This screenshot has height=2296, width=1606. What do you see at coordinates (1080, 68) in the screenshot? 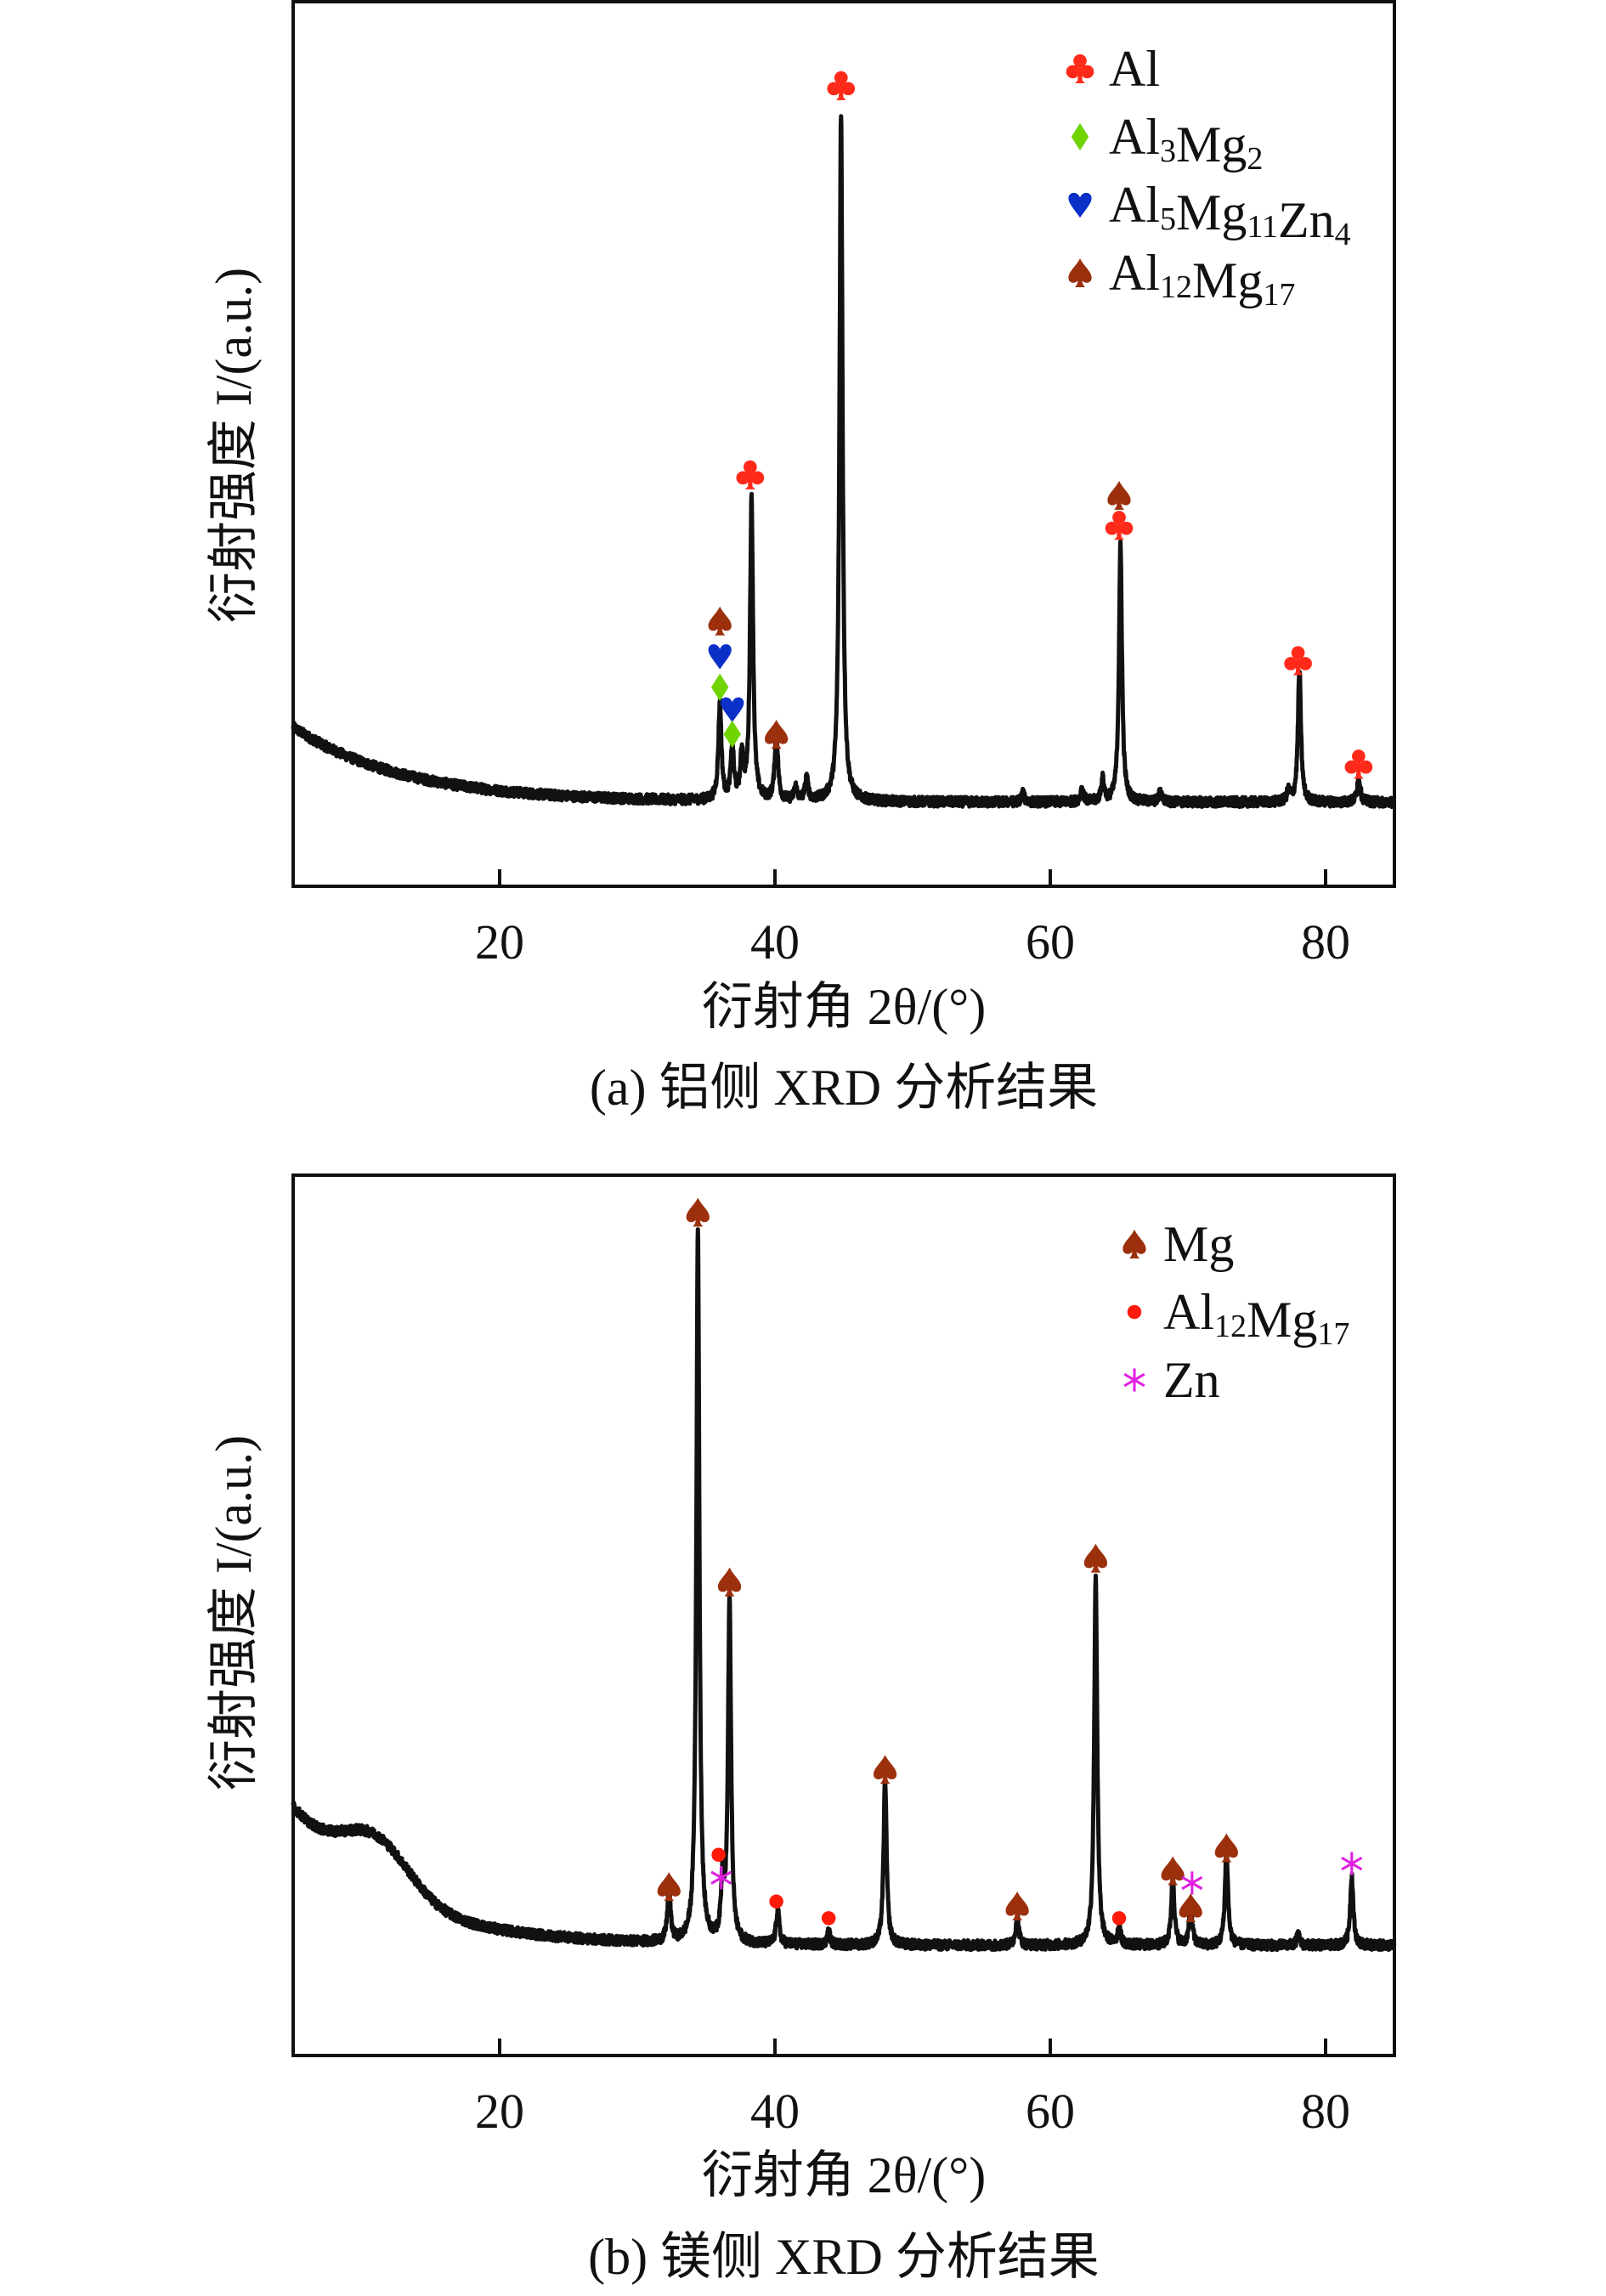
I see `club-legend-icon` at bounding box center [1080, 68].